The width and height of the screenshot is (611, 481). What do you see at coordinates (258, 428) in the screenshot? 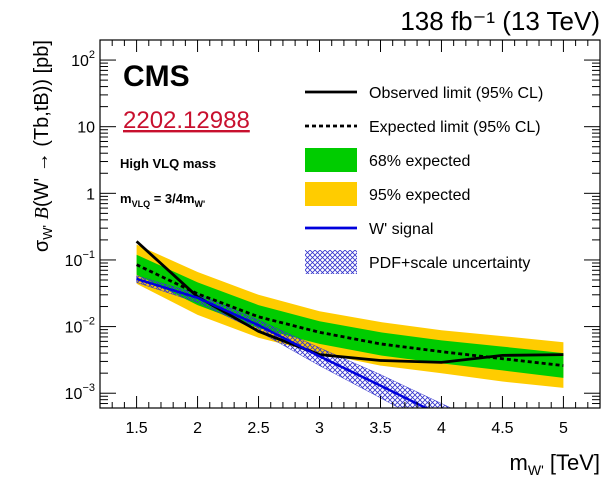
I see `x-tick-label: 2.5` at bounding box center [258, 428].